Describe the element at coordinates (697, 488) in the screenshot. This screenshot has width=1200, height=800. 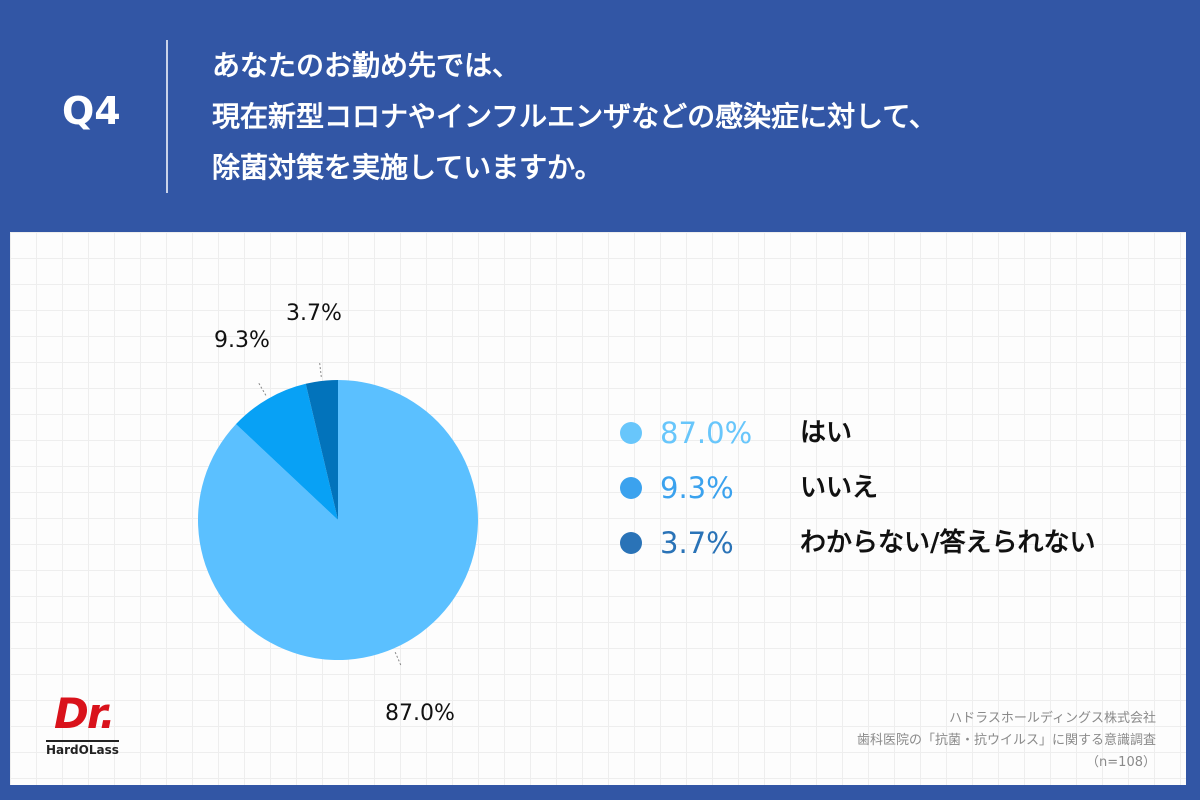
I see `legend-value: 9.3%` at that location.